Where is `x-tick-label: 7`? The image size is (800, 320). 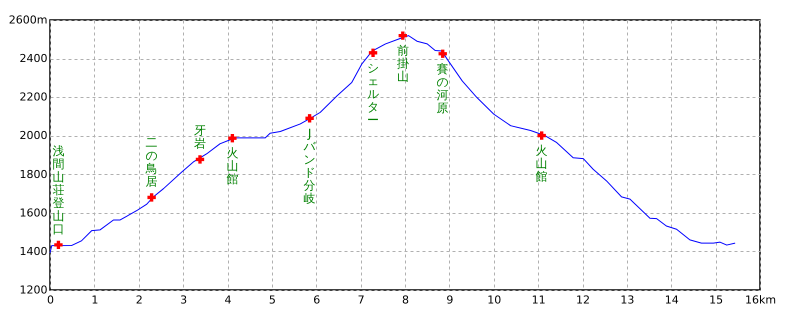 x-tick-label: 7 is located at coordinates (361, 300).